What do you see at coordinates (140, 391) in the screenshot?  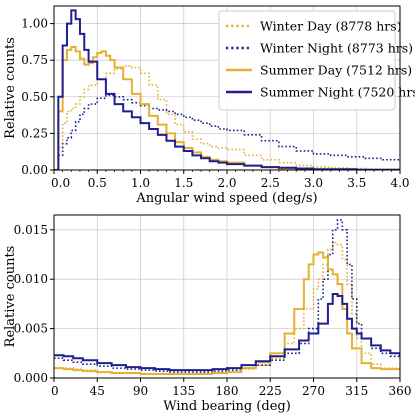 I see `bottom-x-tick-label: 90` at bounding box center [140, 391].